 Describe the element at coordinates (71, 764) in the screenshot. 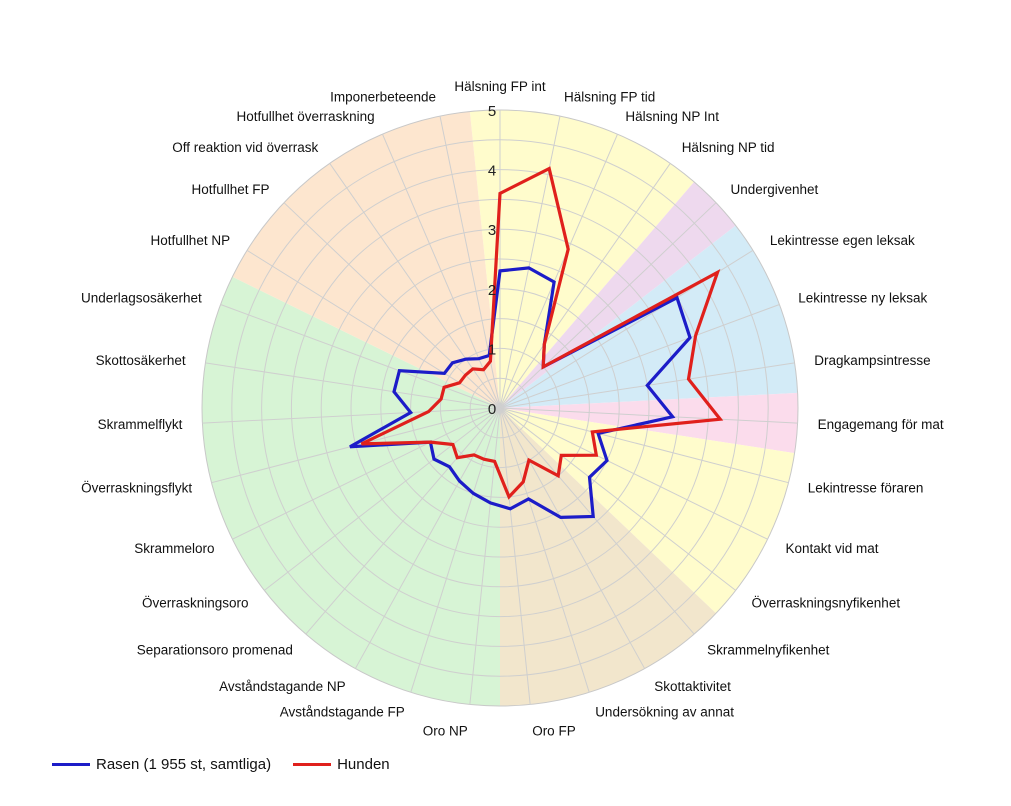

I see `legend-swatch-rasen` at that location.